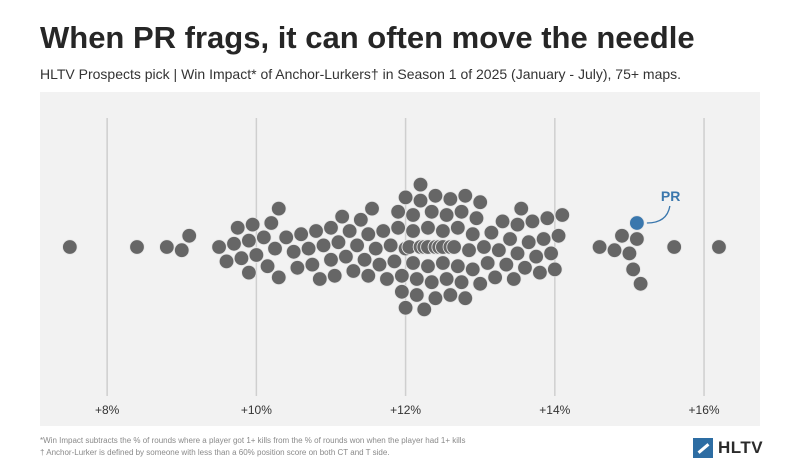 This screenshot has height=469, width=800. I want to click on x-tick-label: +14%, so click(554, 410).